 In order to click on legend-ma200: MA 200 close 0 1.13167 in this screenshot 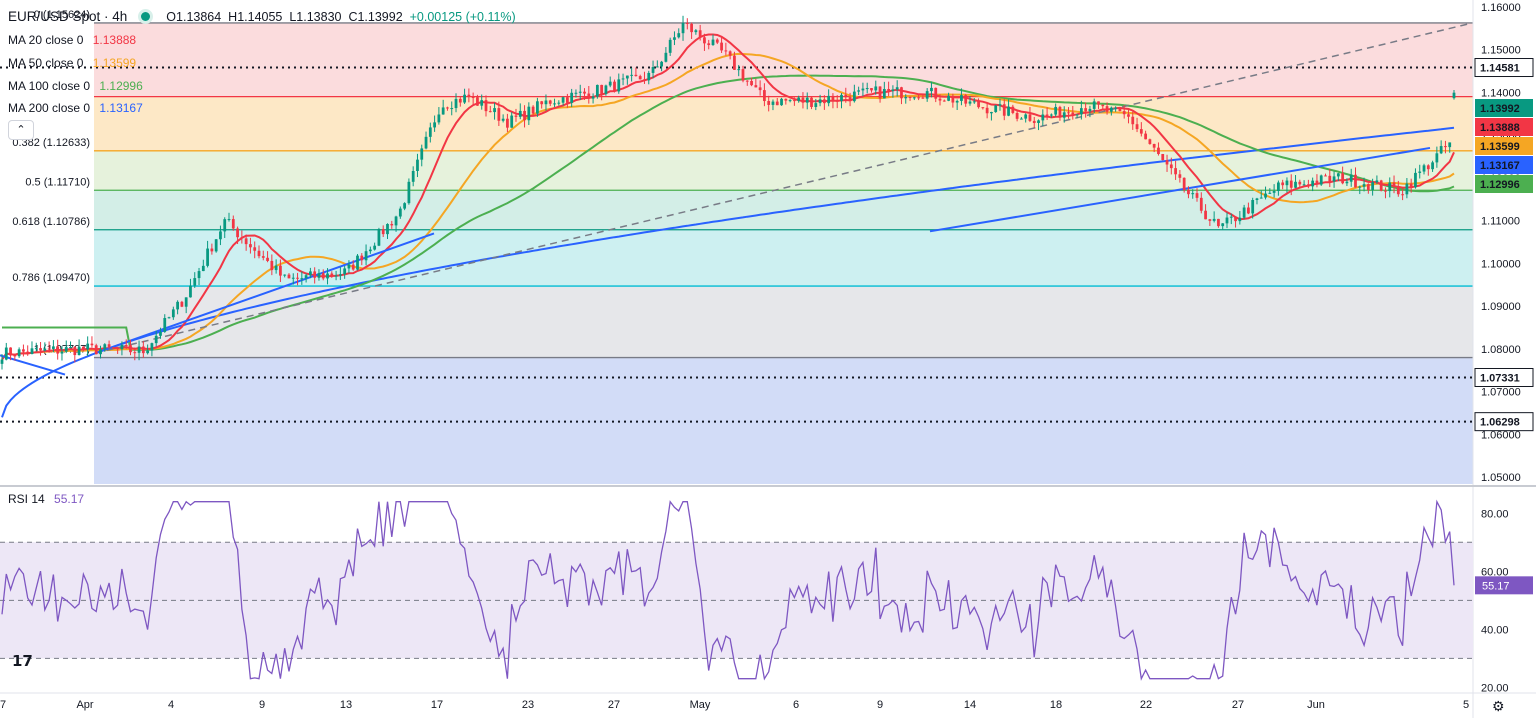, I will do `click(75, 108)`.